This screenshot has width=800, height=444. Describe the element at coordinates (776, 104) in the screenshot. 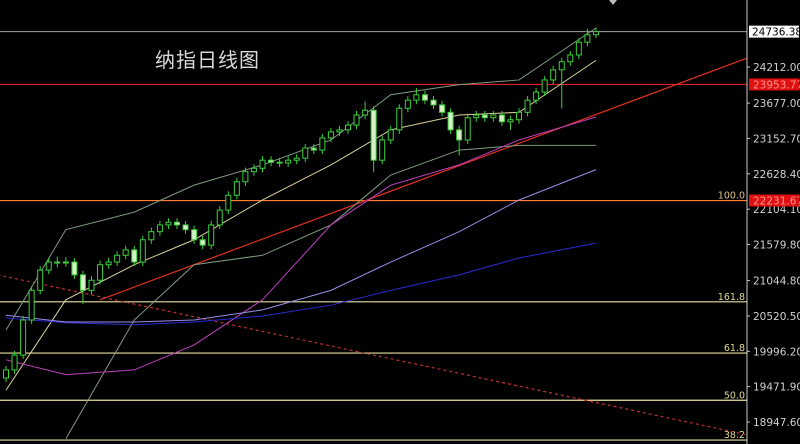

I see `axis-tick-label: 23677.00` at that location.